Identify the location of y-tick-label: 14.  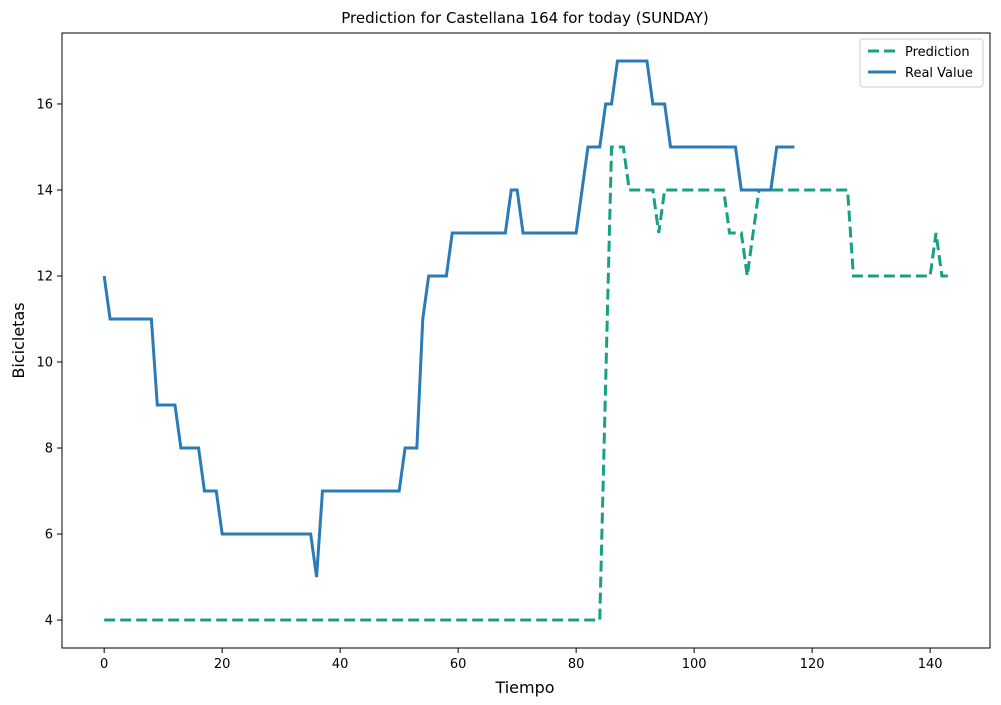
(44, 190).